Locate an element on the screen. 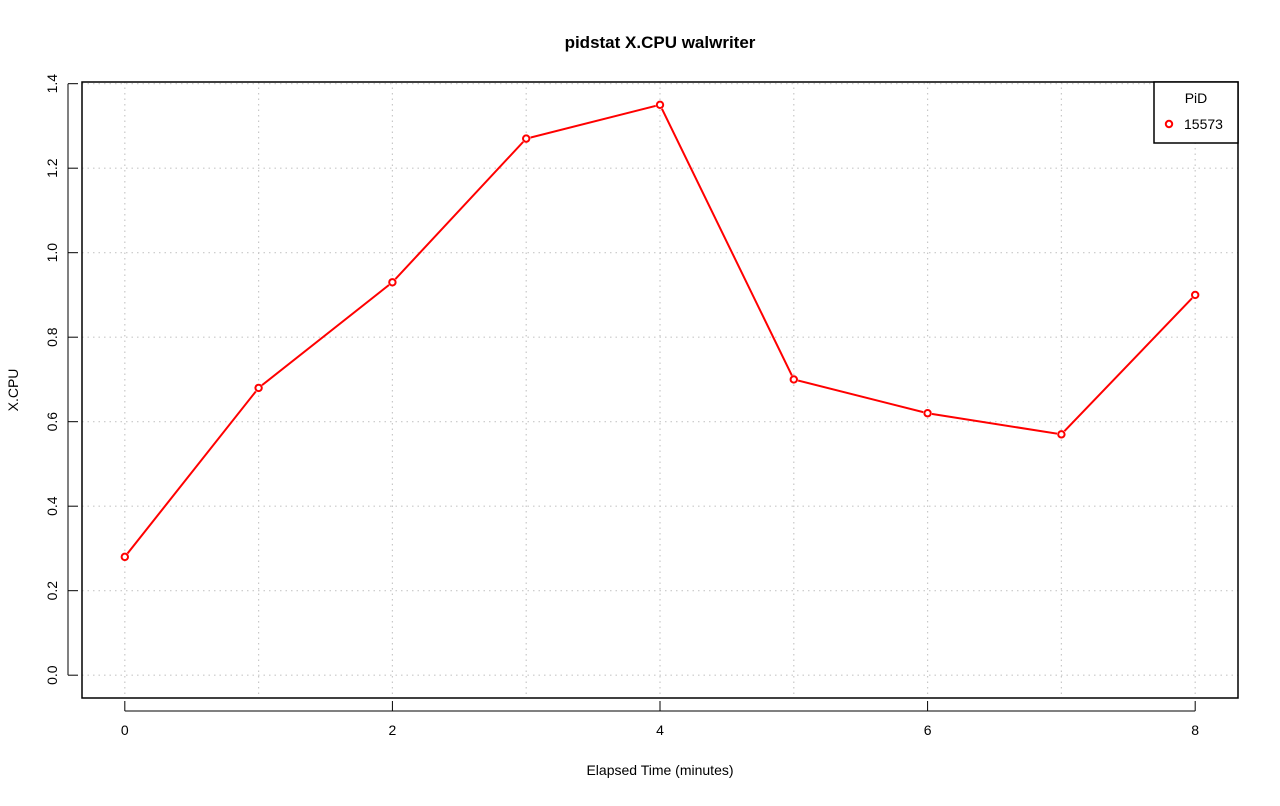 This screenshot has width=1280, height=806. y-axis-label: X.CPU is located at coordinates (13, 390).